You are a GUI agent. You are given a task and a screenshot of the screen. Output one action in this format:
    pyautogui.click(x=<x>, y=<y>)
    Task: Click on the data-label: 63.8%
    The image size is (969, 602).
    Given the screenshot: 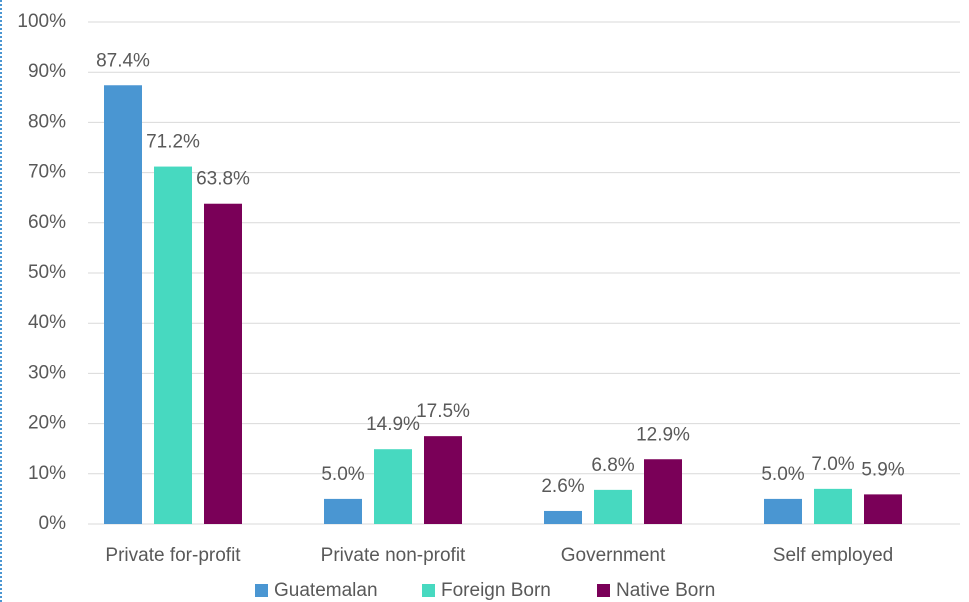 What is the action you would take?
    pyautogui.click(x=223, y=179)
    